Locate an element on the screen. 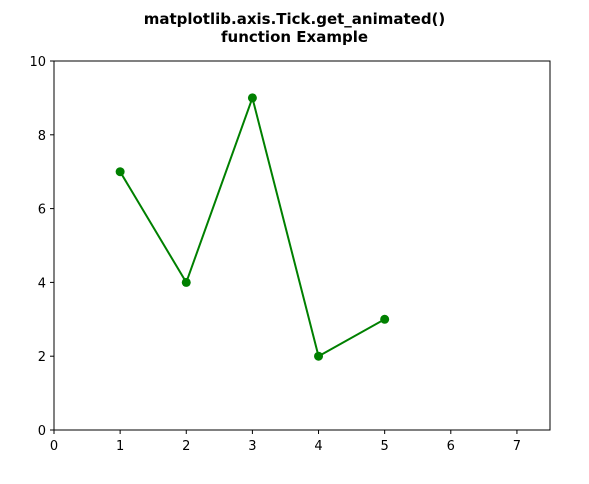  y-tick-label: 8 is located at coordinates (42, 136).